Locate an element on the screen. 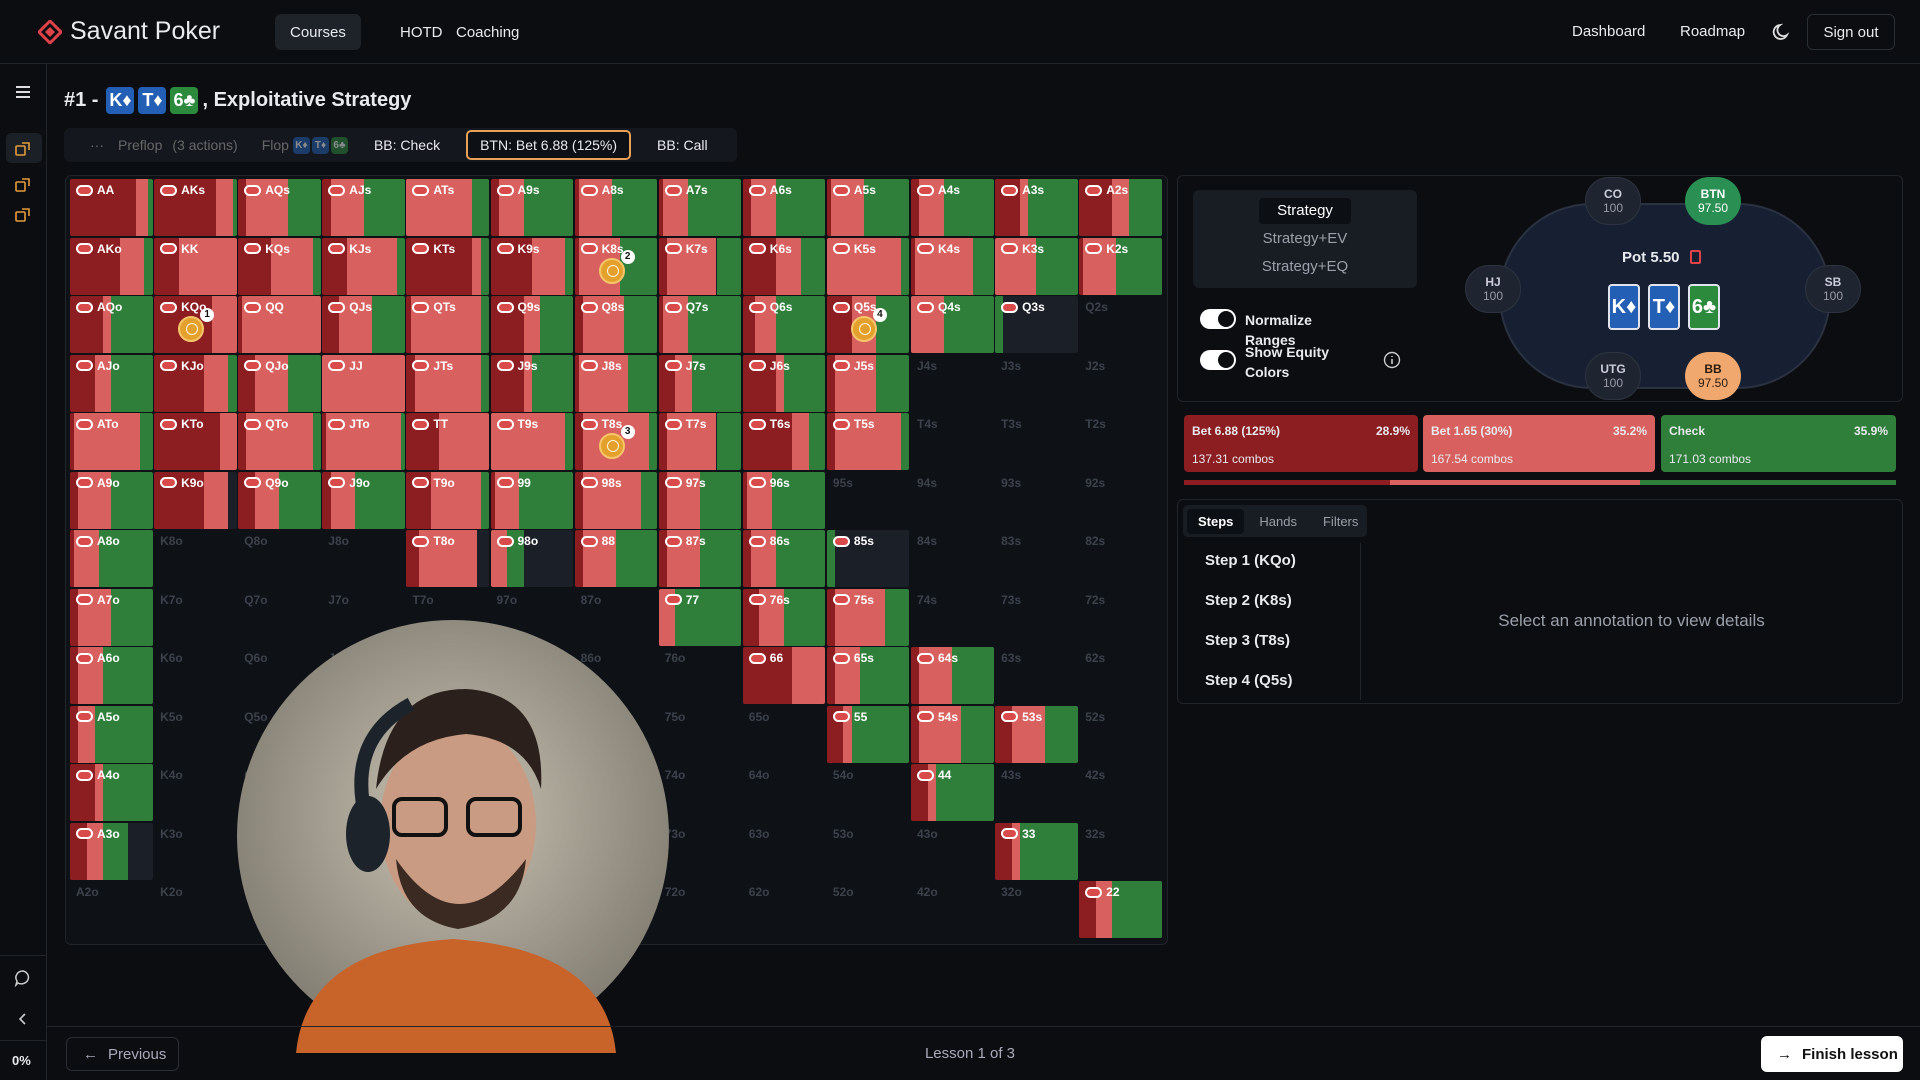  hand-cell: J5s is located at coordinates (868, 383).